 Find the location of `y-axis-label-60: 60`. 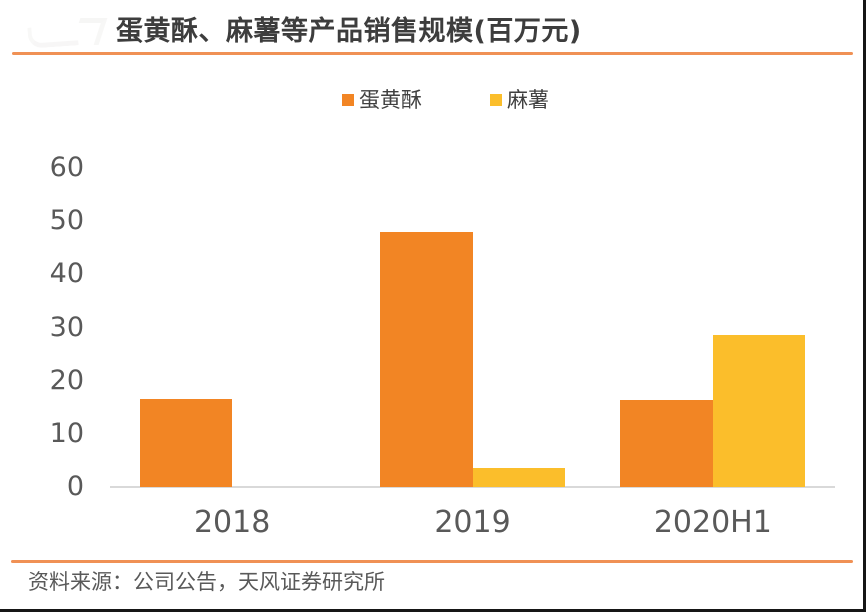

y-axis-label-60: 60 is located at coordinates (66, 167).